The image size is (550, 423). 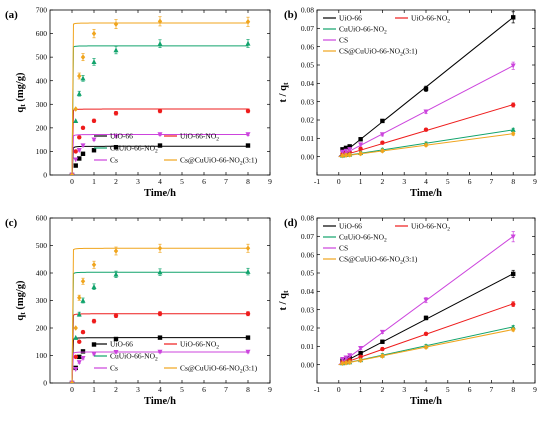 What do you see at coordinates (307, 291) in the screenshot?
I see `y-tick-label: 0.04` at bounding box center [307, 291].